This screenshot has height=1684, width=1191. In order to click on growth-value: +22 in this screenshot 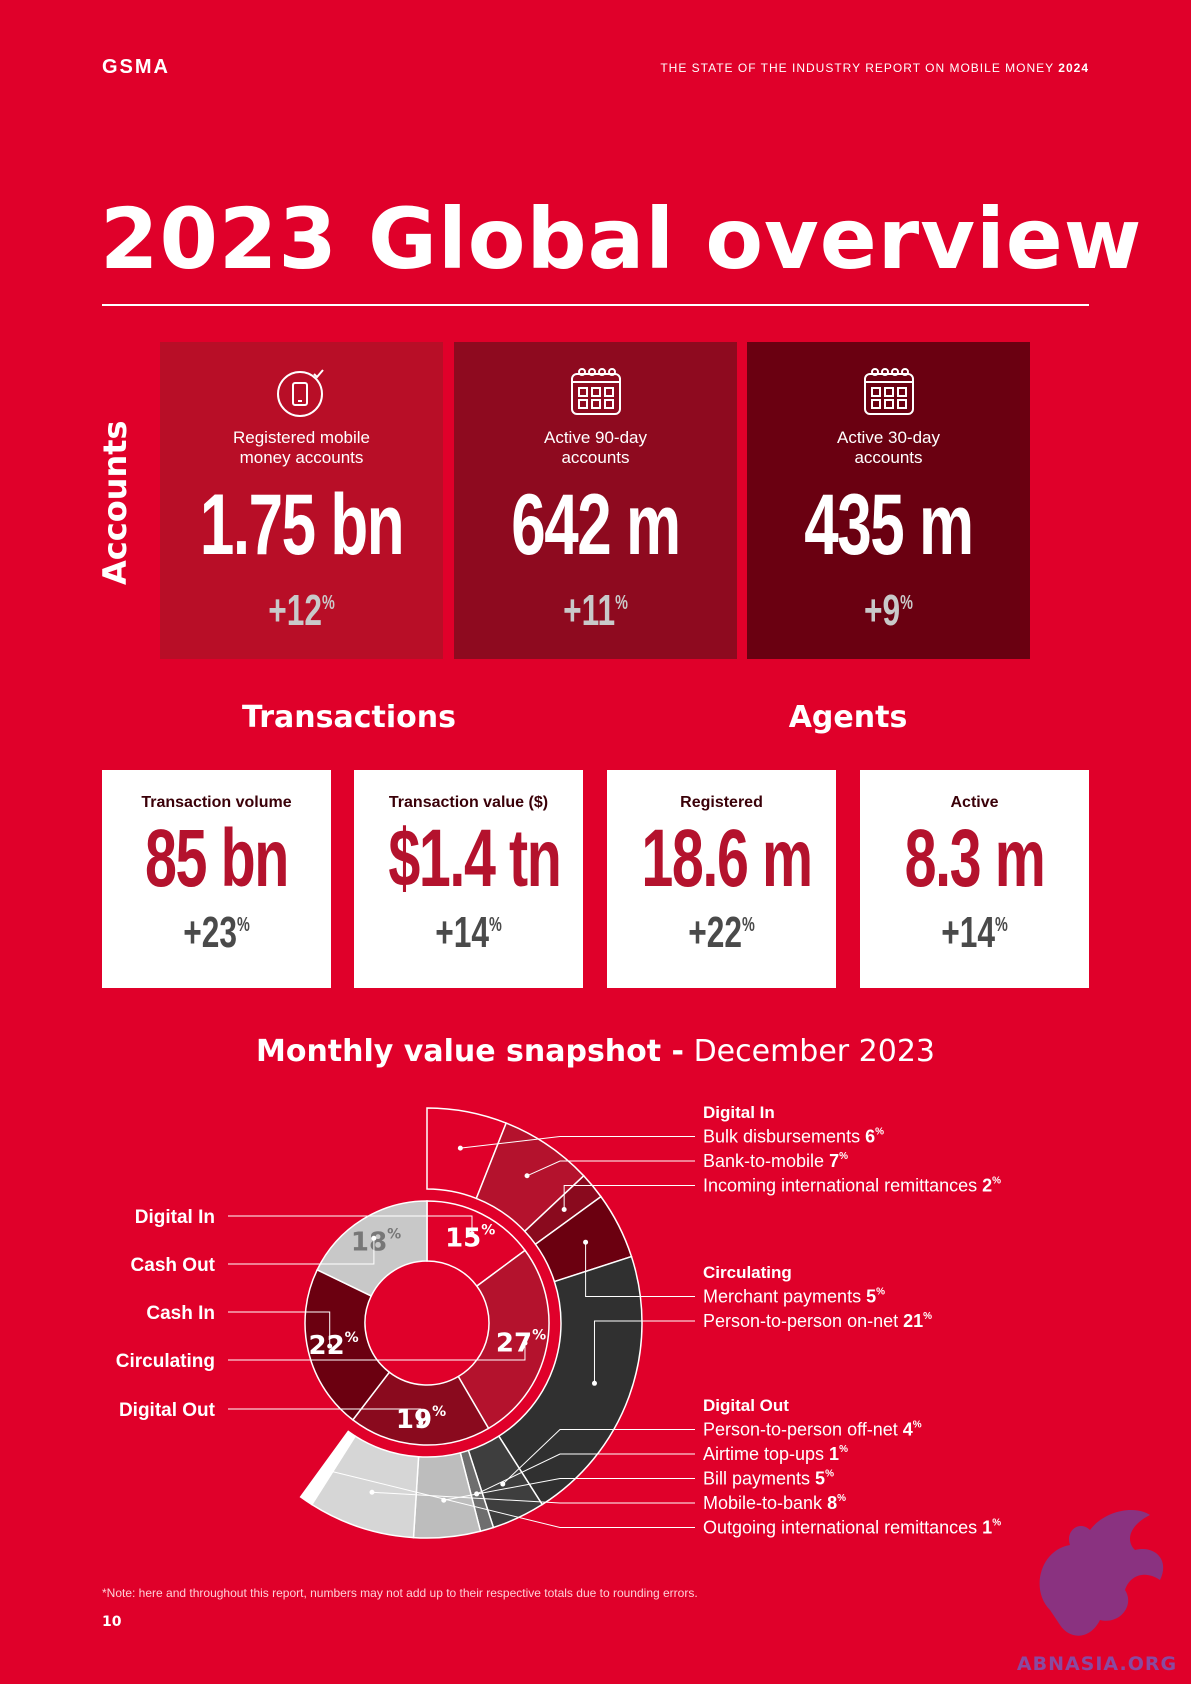, I will do `click(715, 932)`.